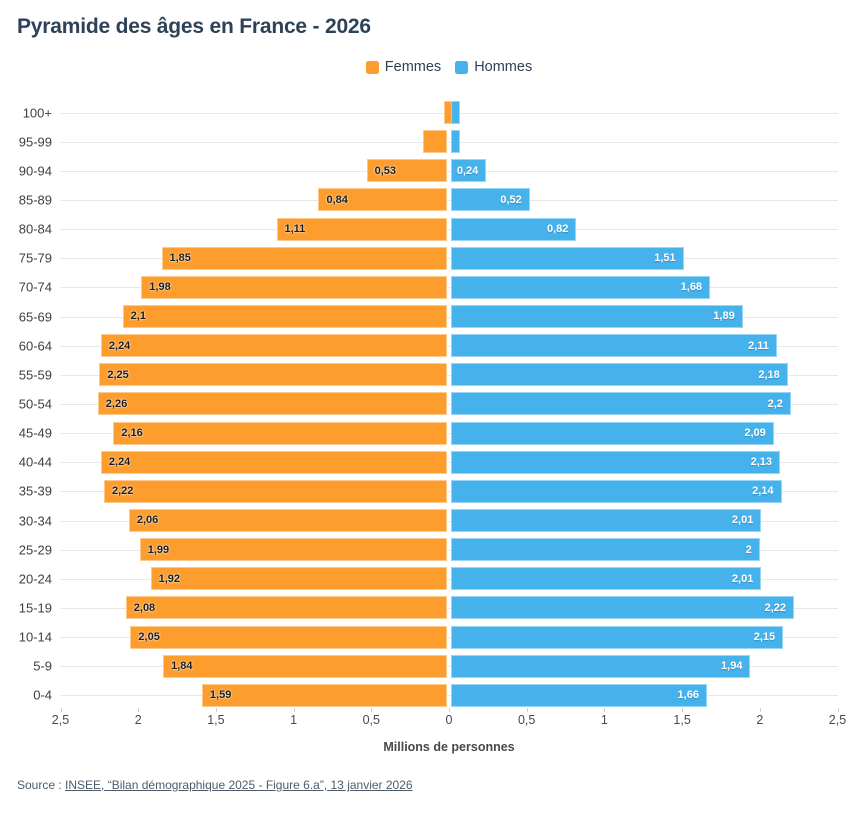 Image resolution: width=866 pixels, height=831 pixels. Describe the element at coordinates (138, 316) in the screenshot. I see `bar-value-label: 2,1` at that location.